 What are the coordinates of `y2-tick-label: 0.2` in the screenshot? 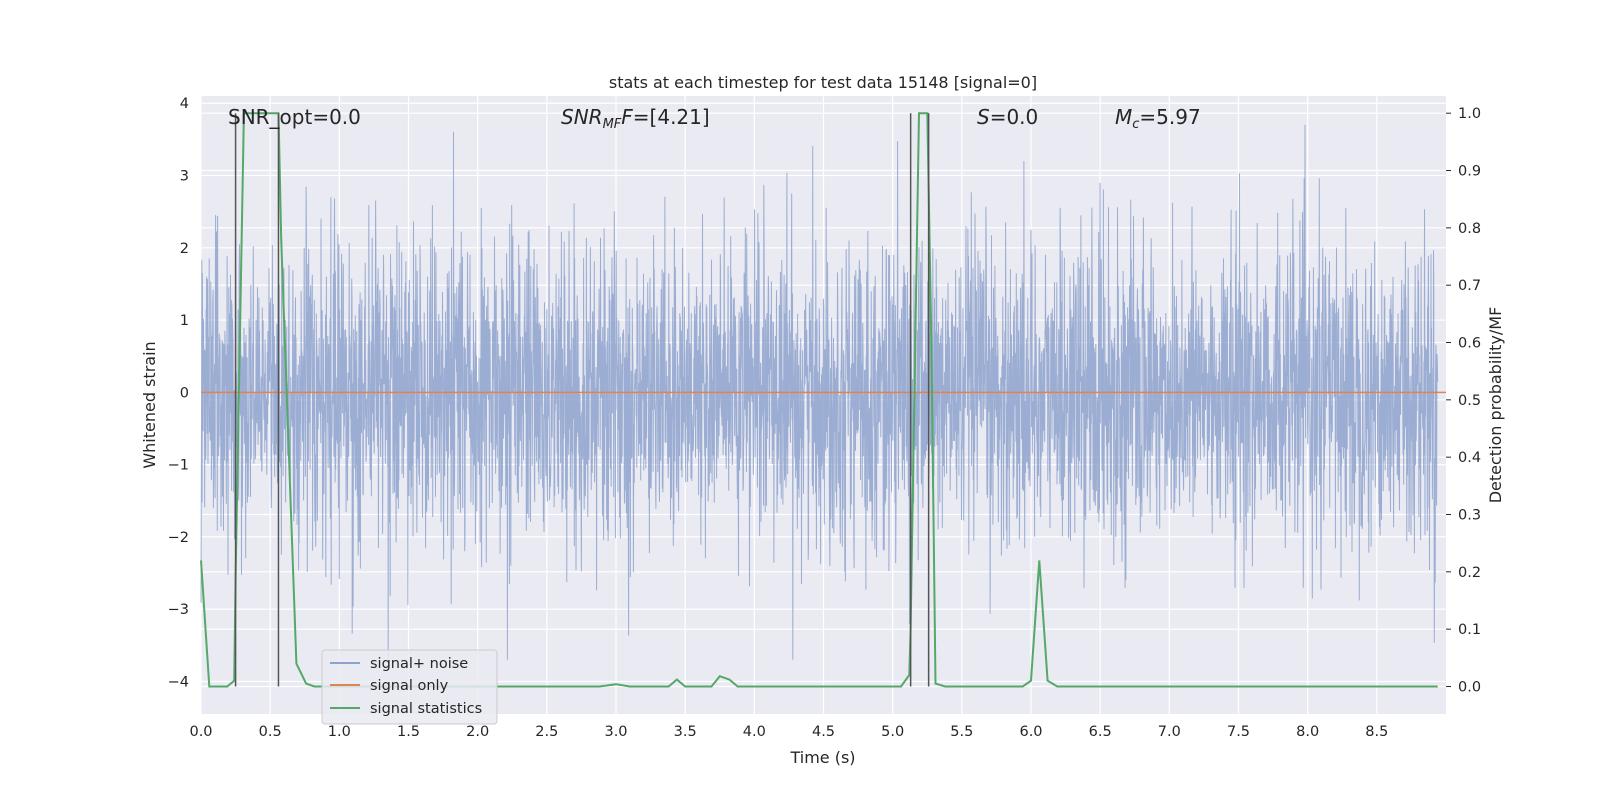 It's located at (1469, 573).